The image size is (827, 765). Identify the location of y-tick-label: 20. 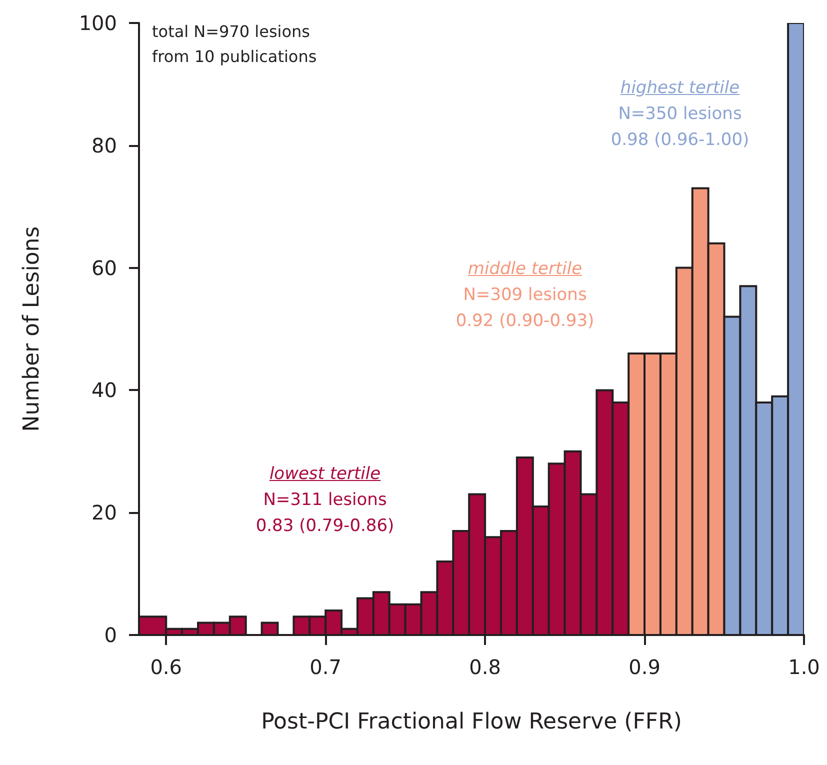
(104, 512).